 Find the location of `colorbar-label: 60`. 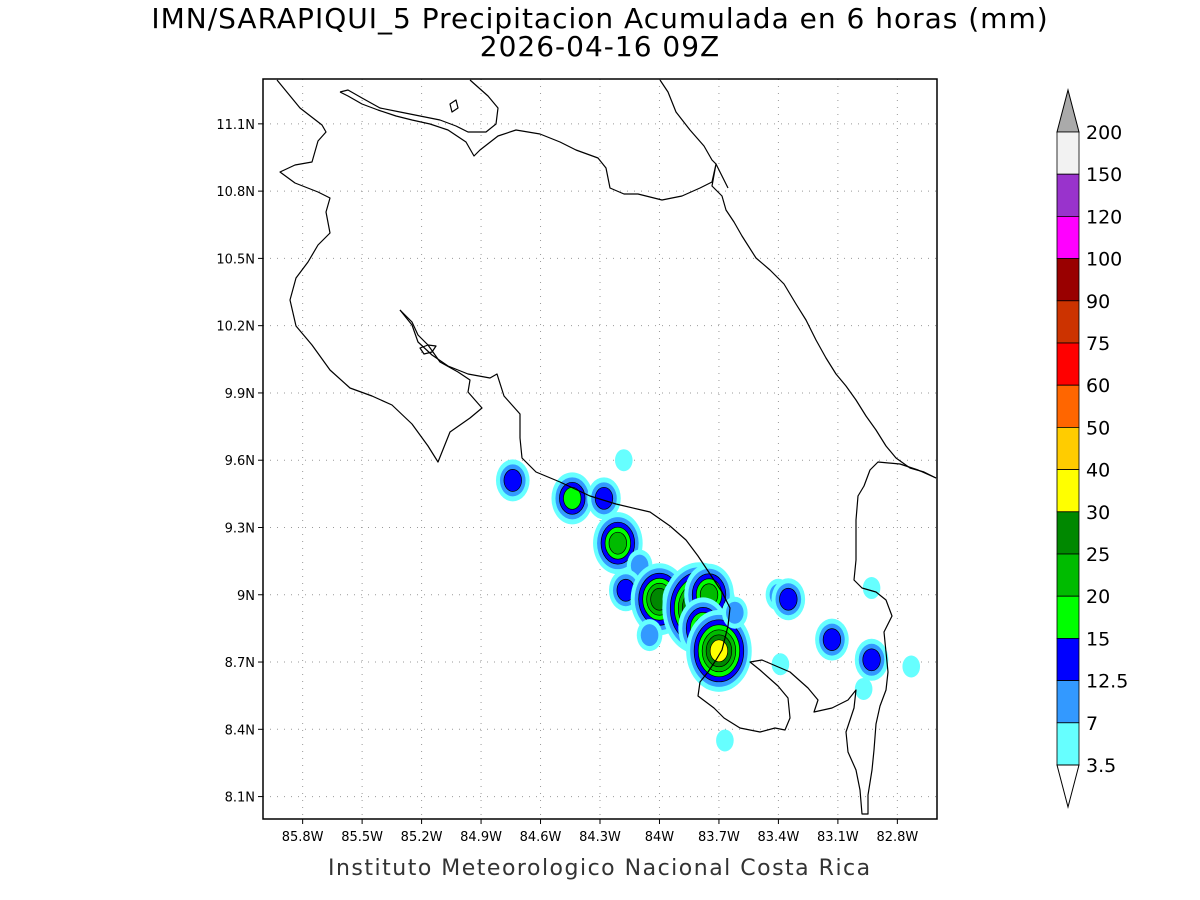

colorbar-label: 60 is located at coordinates (1098, 386).